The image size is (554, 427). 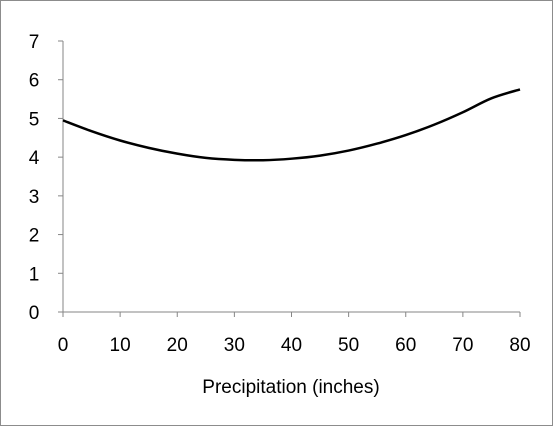 I want to click on y-tick-label: 0, so click(x=34, y=313).